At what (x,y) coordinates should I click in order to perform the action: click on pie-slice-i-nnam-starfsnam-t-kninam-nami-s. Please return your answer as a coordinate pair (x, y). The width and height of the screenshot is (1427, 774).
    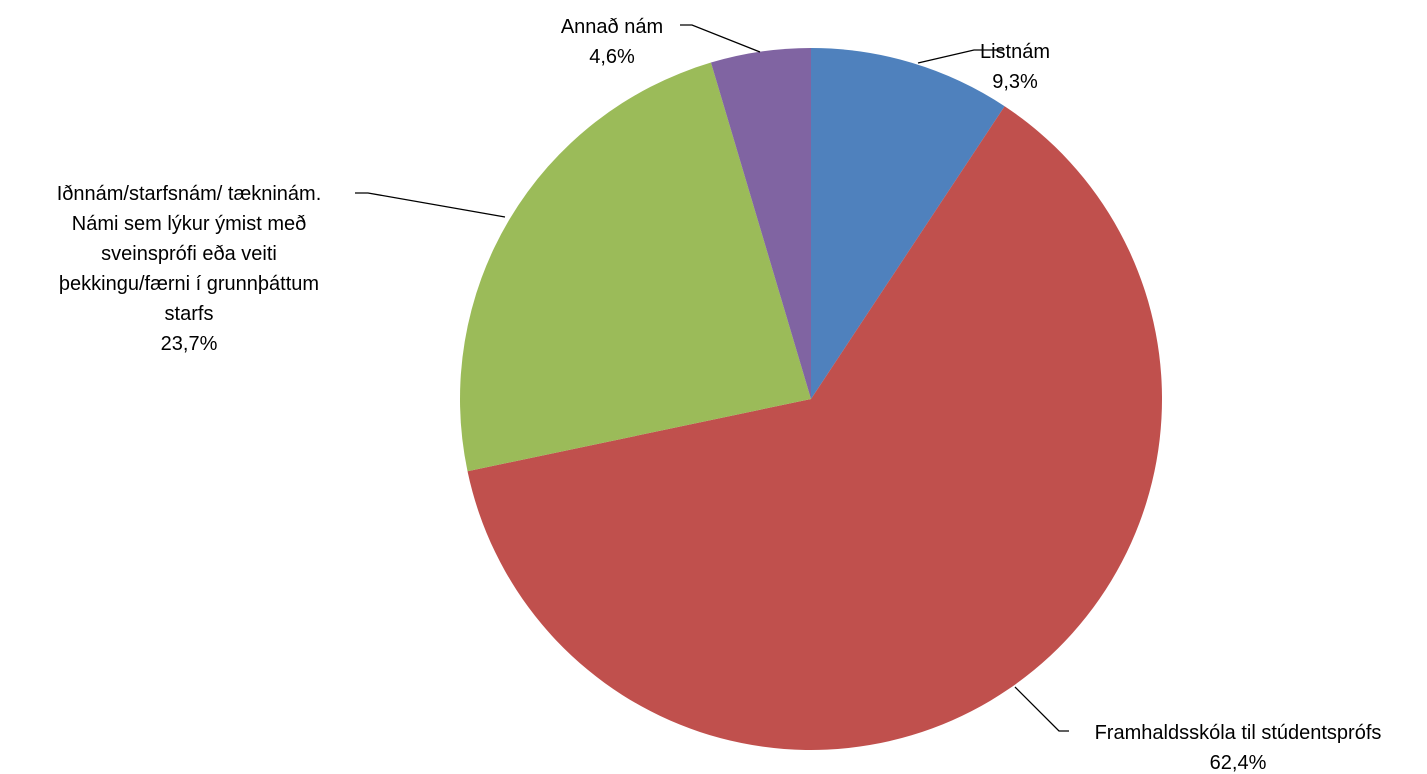
    Looking at the image, I should click on (635, 267).